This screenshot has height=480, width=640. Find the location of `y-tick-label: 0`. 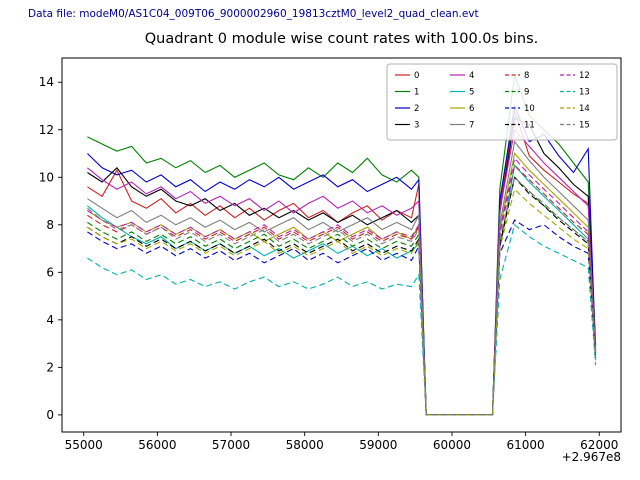

y-tick-label: 0 is located at coordinates (50, 415).